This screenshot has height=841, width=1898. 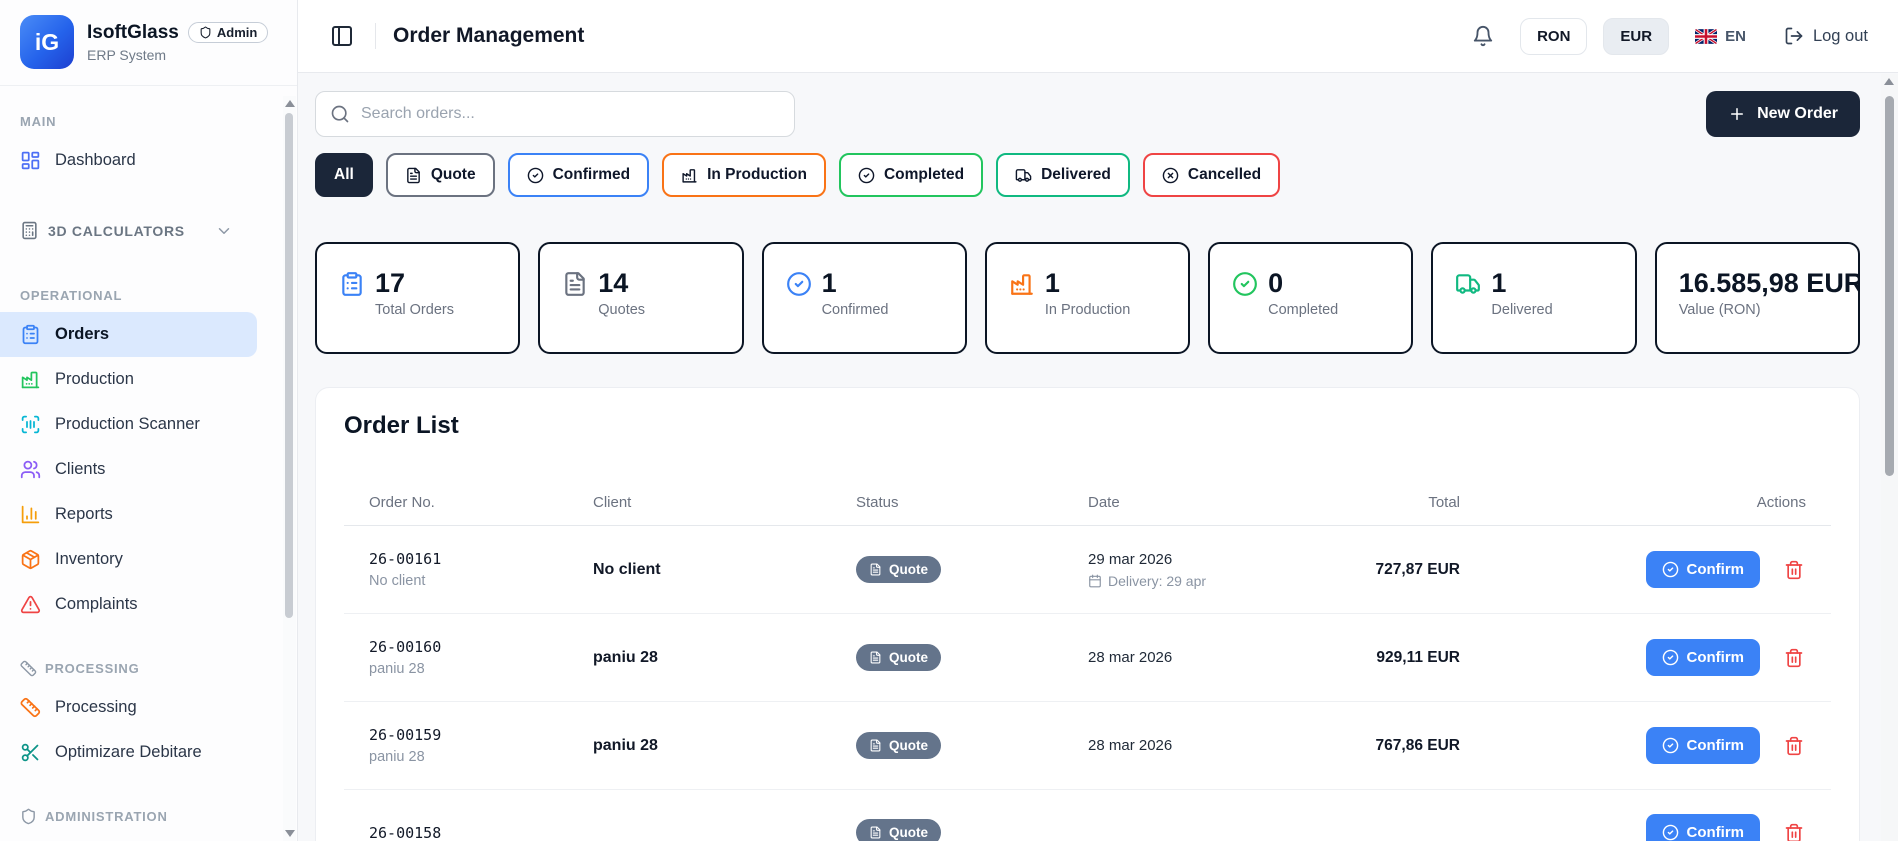 What do you see at coordinates (402, 502) in the screenshot?
I see `column-header-order-no: Order No.` at bounding box center [402, 502].